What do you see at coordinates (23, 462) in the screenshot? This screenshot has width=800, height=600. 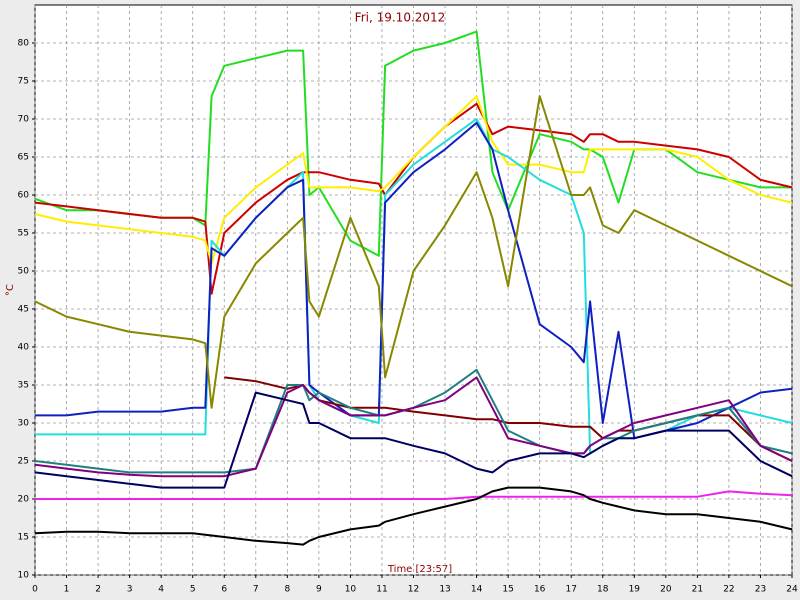 I see `y-tick-label: 25` at bounding box center [23, 462].